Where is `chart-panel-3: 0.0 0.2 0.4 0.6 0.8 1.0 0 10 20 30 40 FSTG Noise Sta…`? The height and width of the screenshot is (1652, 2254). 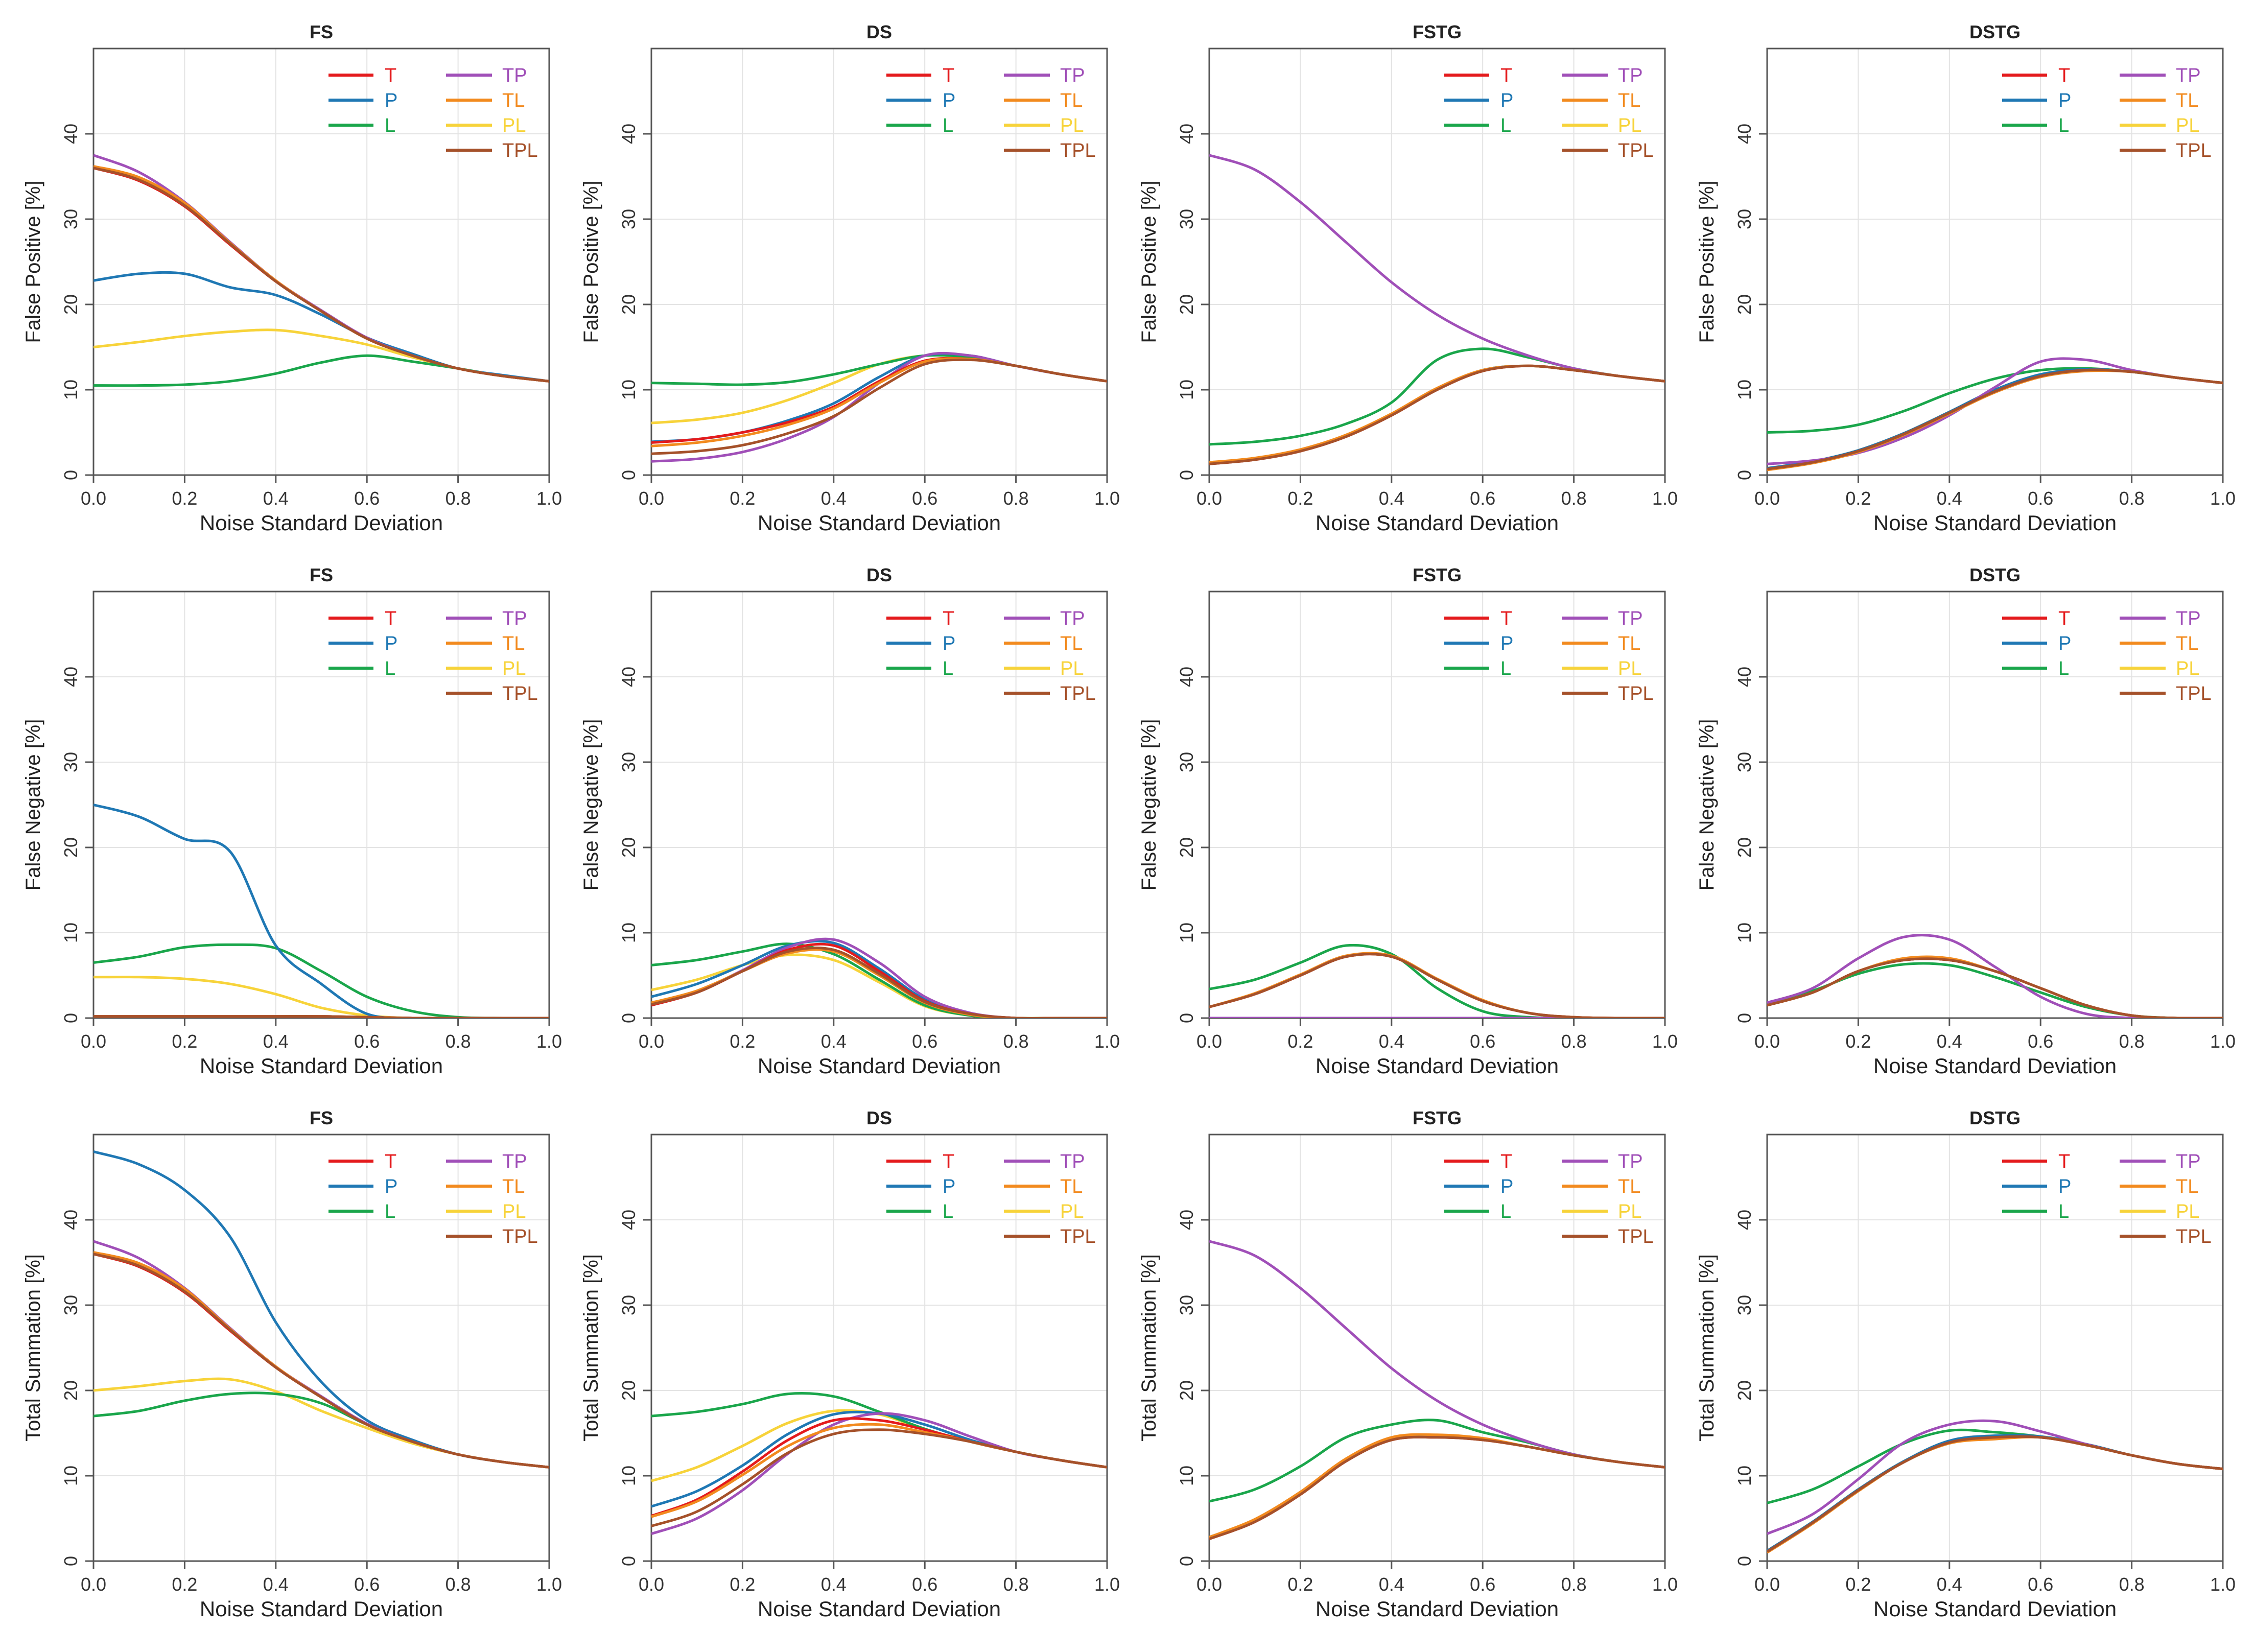 chart-panel-3: 0.0 0.2 0.4 0.6 0.8 1.0 0 10 20 30 40 FSTG Noise Sta… is located at coordinates (1408, 278).